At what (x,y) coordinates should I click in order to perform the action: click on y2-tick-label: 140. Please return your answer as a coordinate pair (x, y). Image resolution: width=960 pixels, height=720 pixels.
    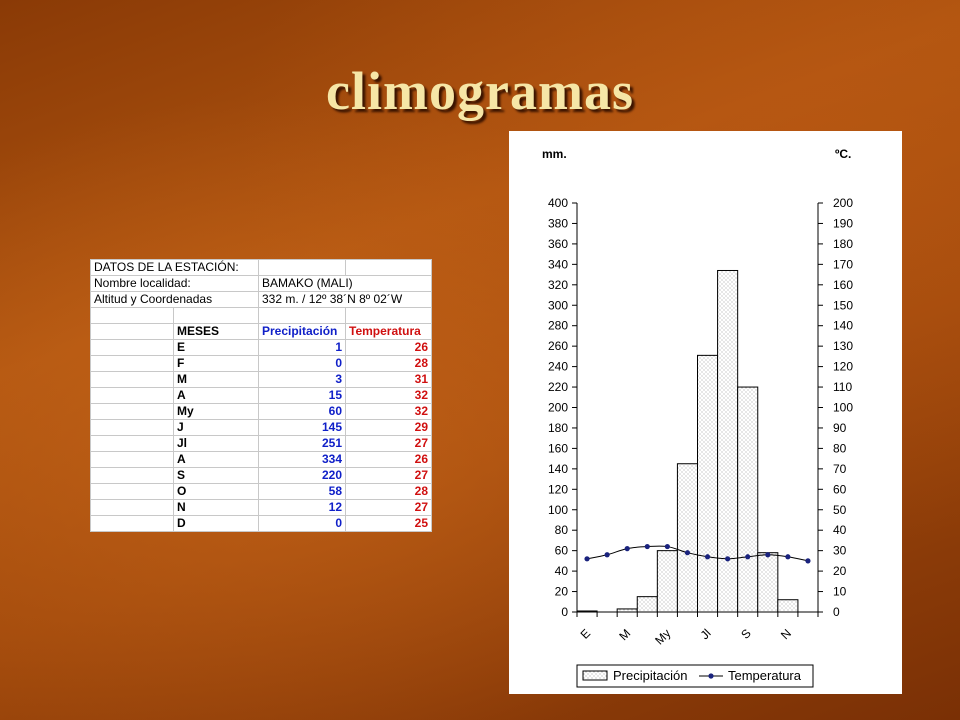
    Looking at the image, I should click on (843, 326).